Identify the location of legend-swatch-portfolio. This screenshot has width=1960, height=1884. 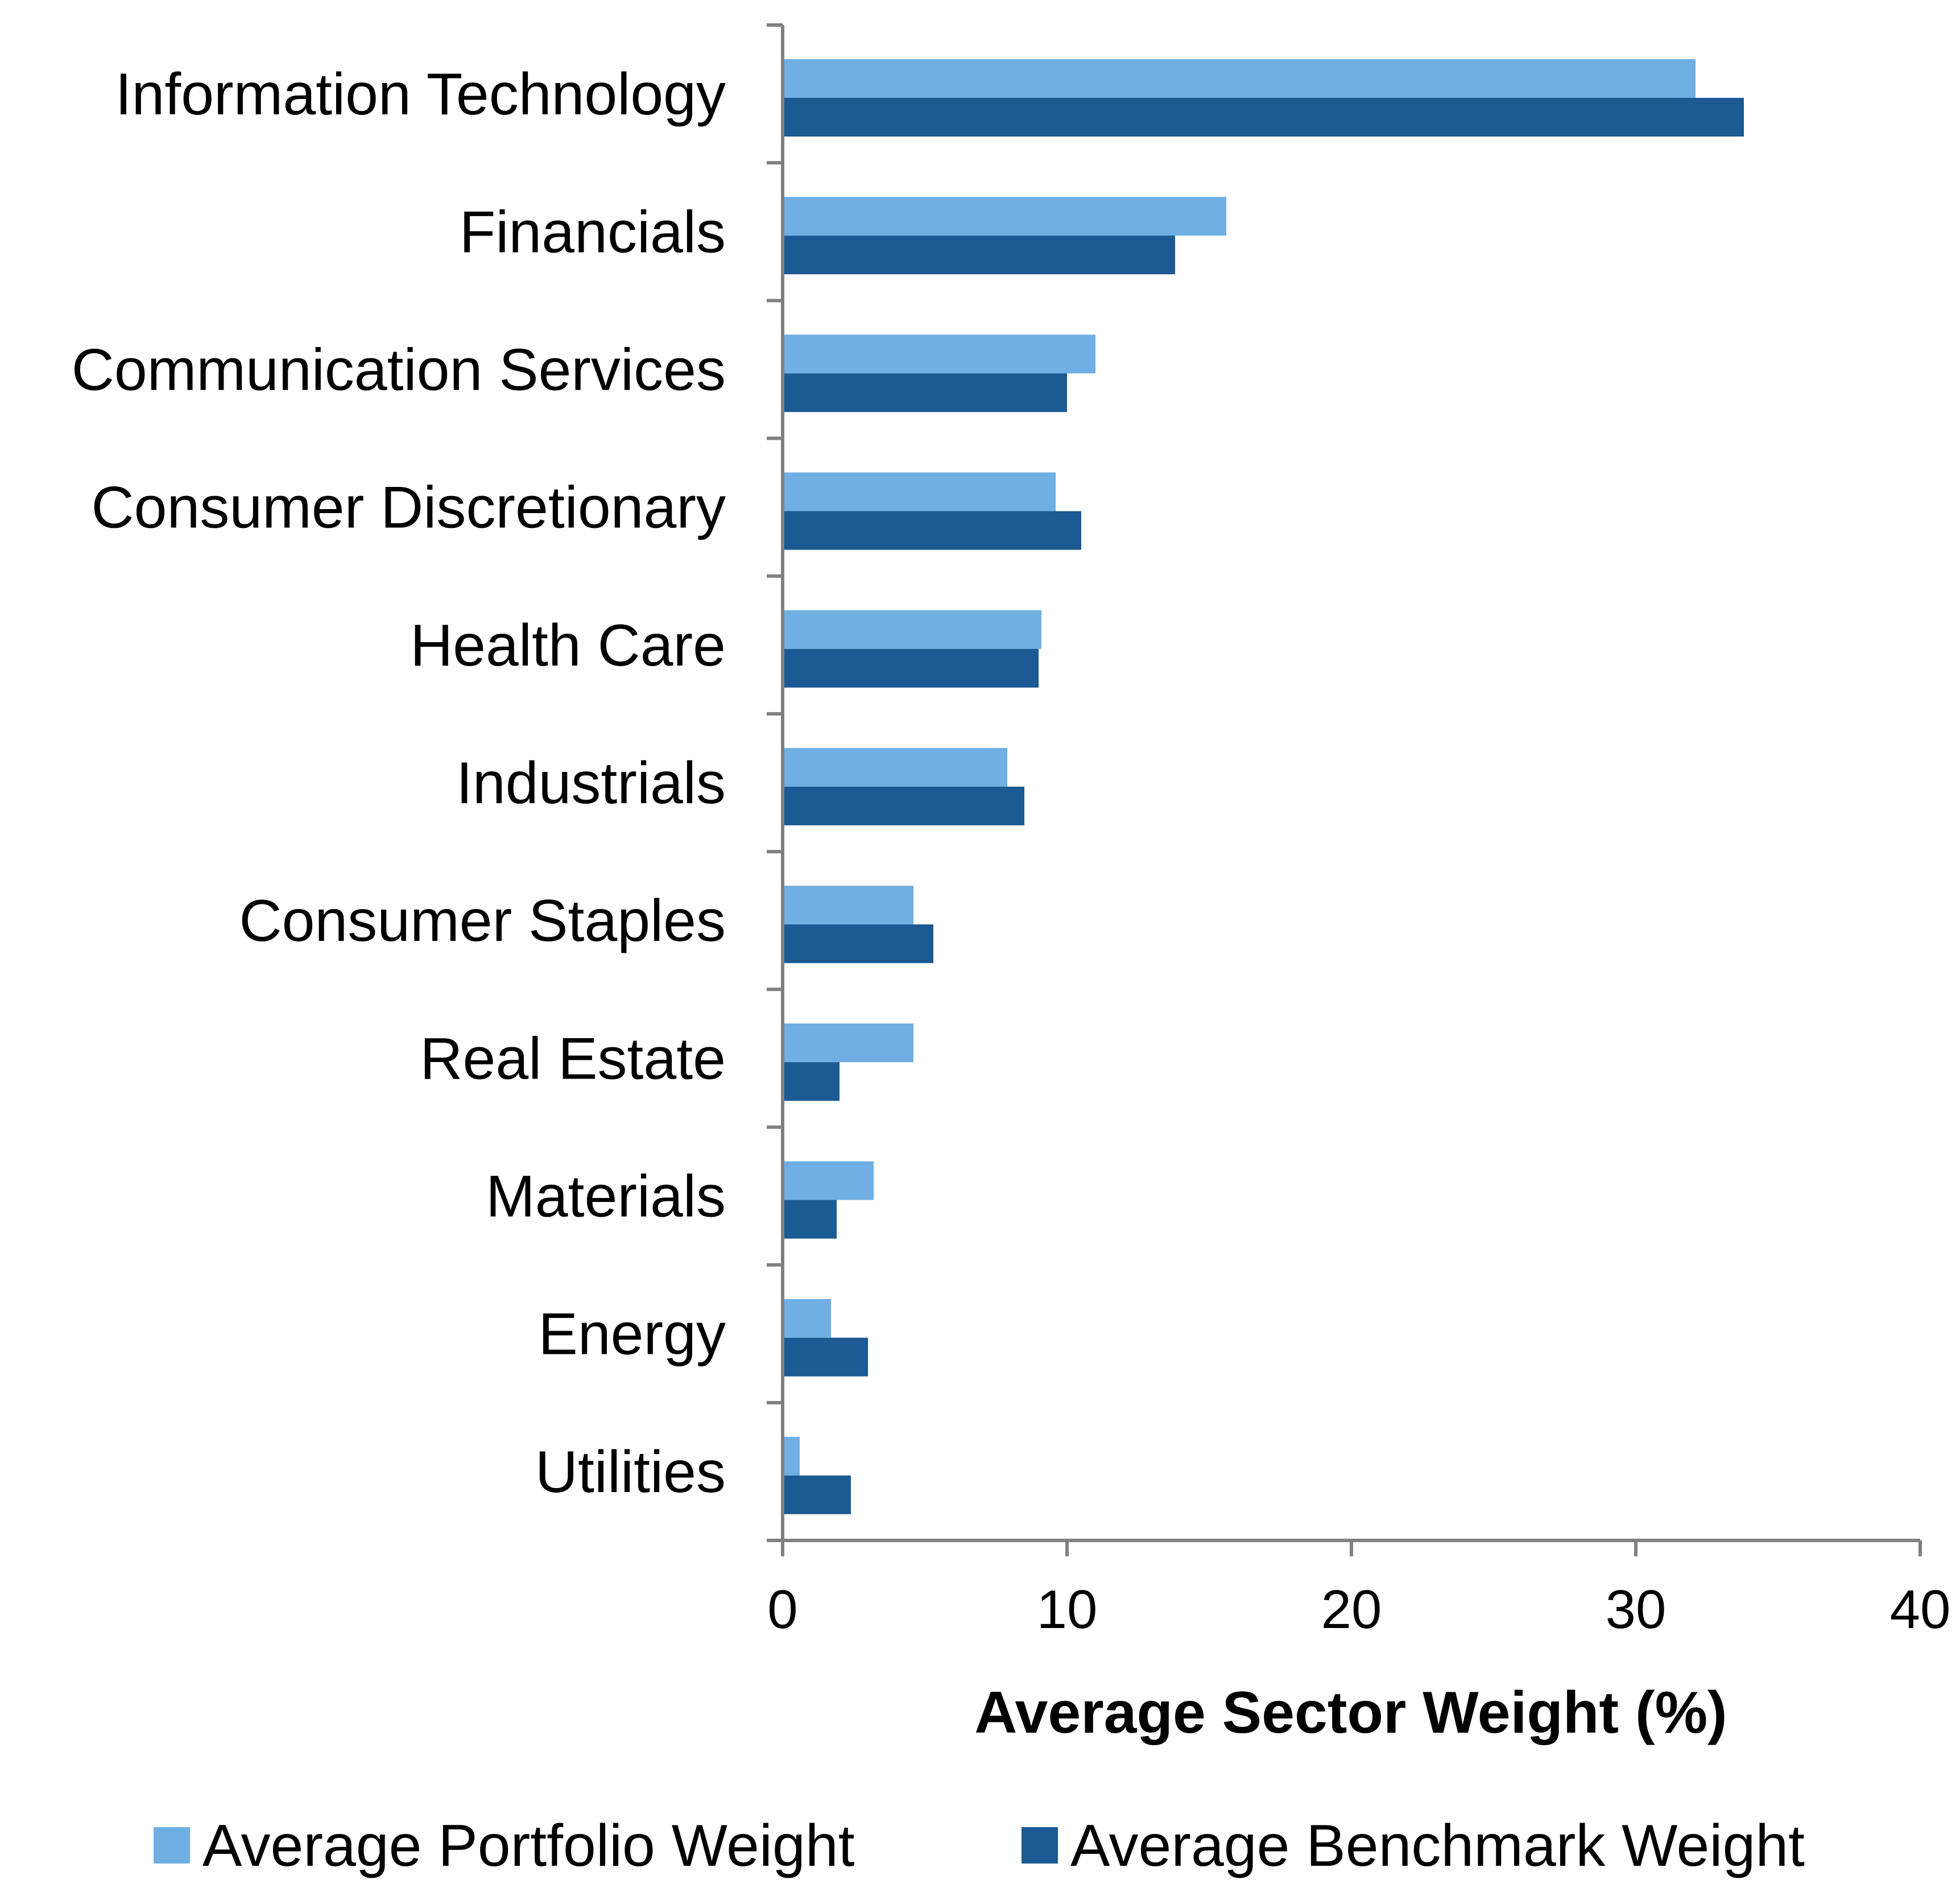
(172, 1845).